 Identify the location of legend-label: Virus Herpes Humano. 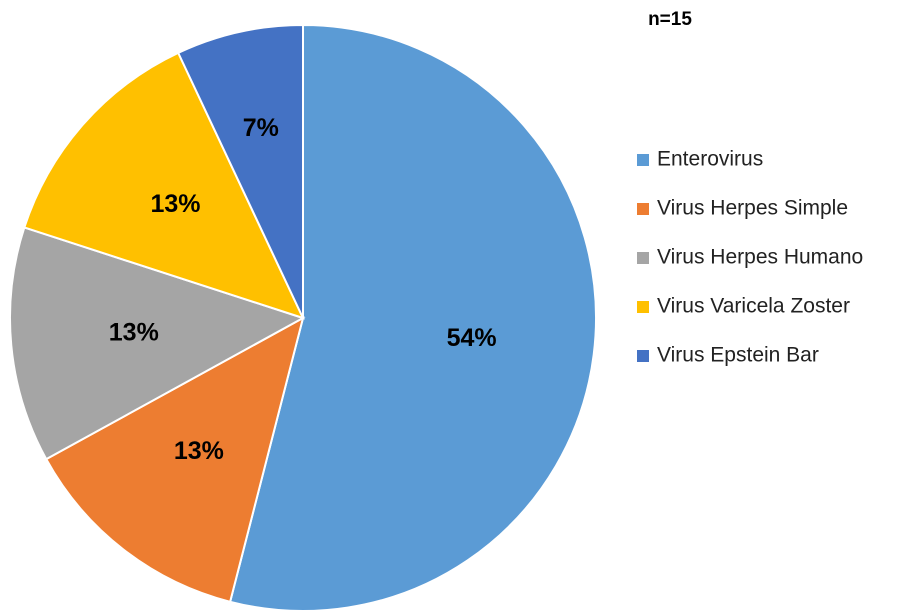
(760, 257).